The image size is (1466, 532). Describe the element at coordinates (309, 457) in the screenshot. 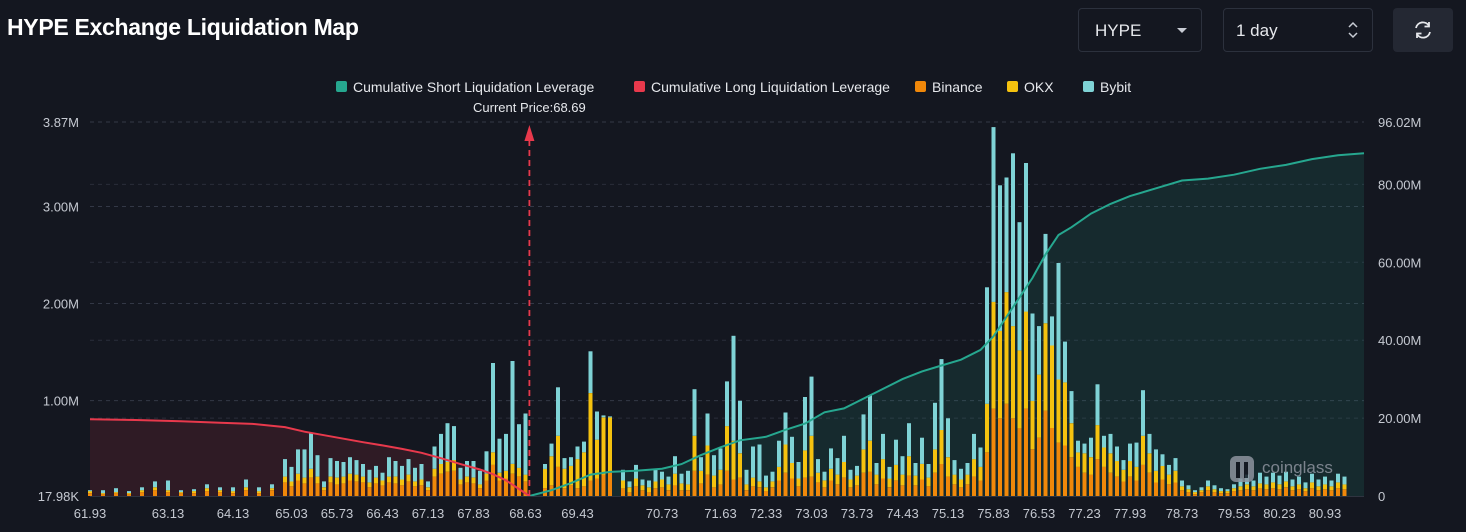

I see `long-line` at that location.